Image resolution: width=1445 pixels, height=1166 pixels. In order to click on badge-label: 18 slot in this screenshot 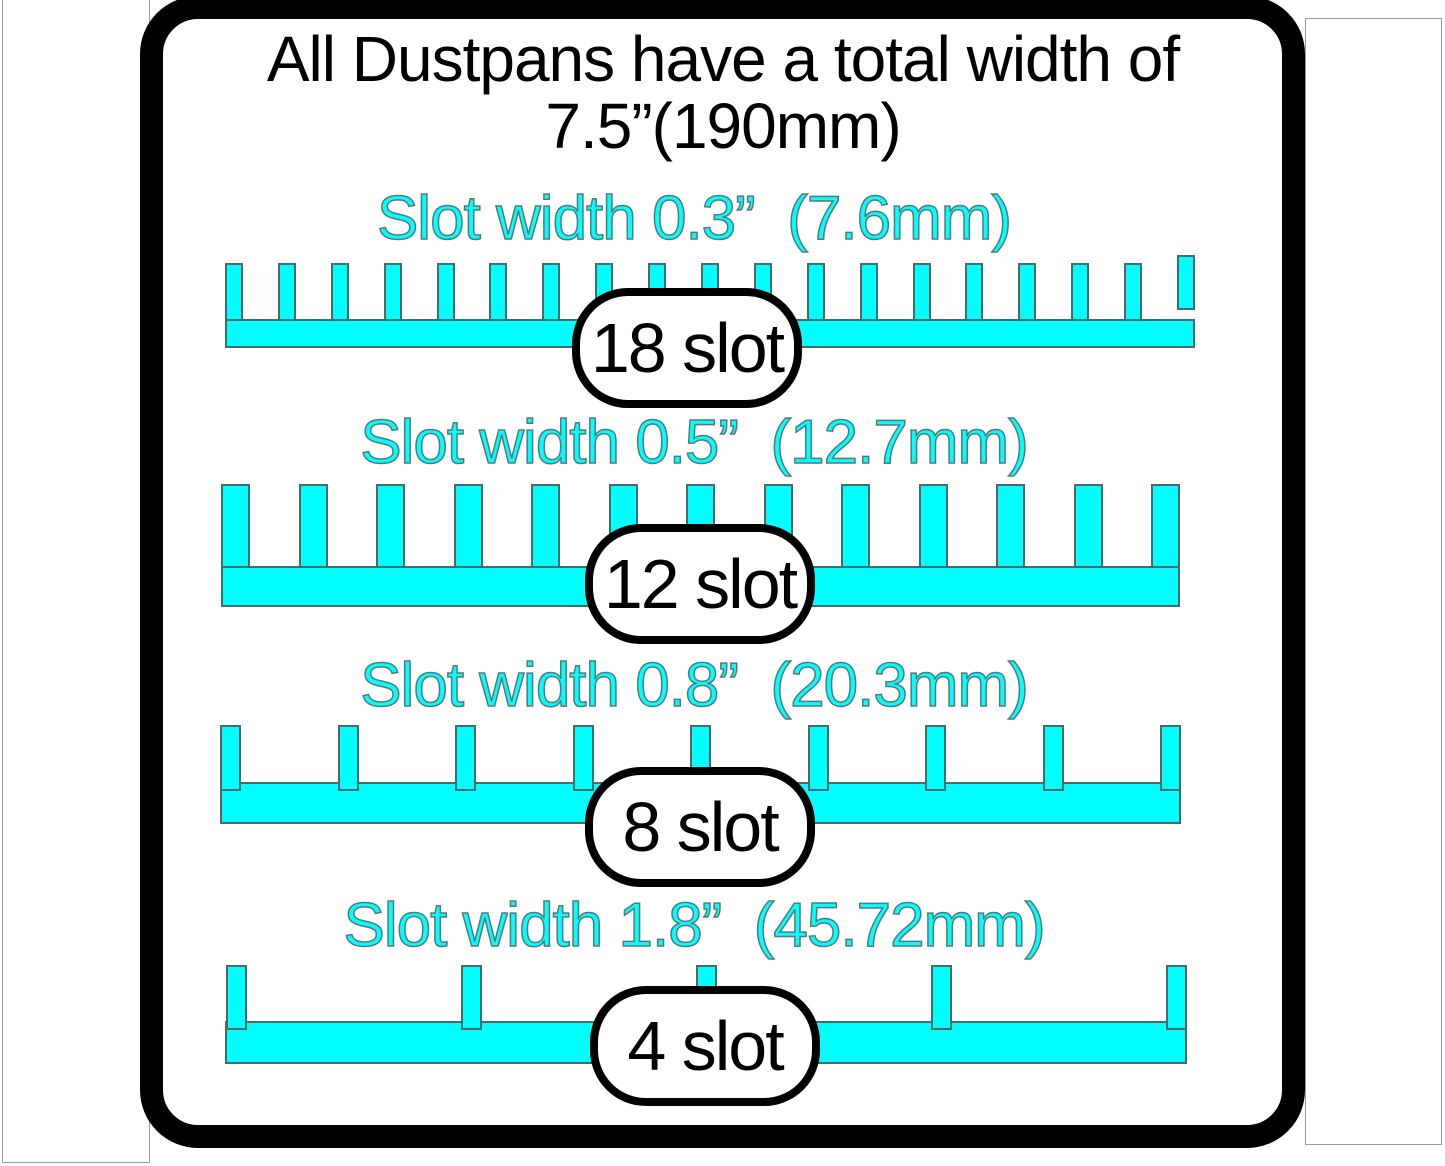, I will do `click(687, 348)`.